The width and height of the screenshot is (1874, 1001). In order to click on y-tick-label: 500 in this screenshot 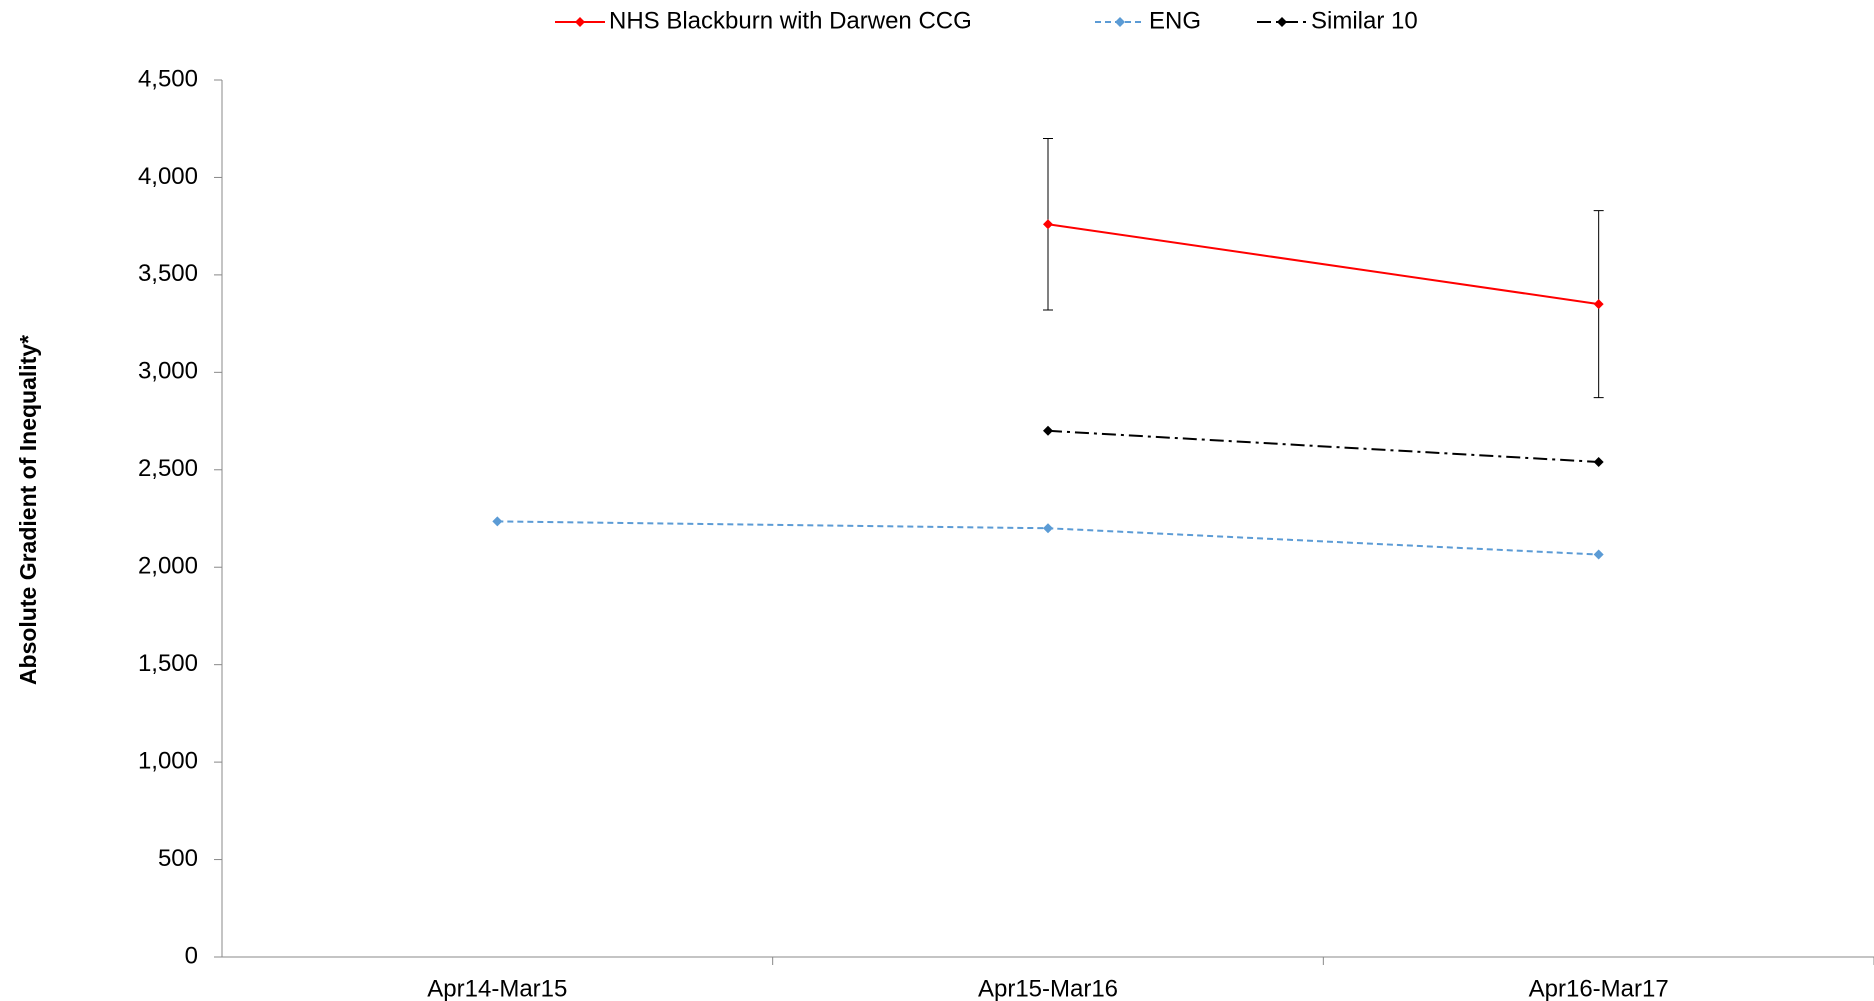, I will do `click(178, 858)`.